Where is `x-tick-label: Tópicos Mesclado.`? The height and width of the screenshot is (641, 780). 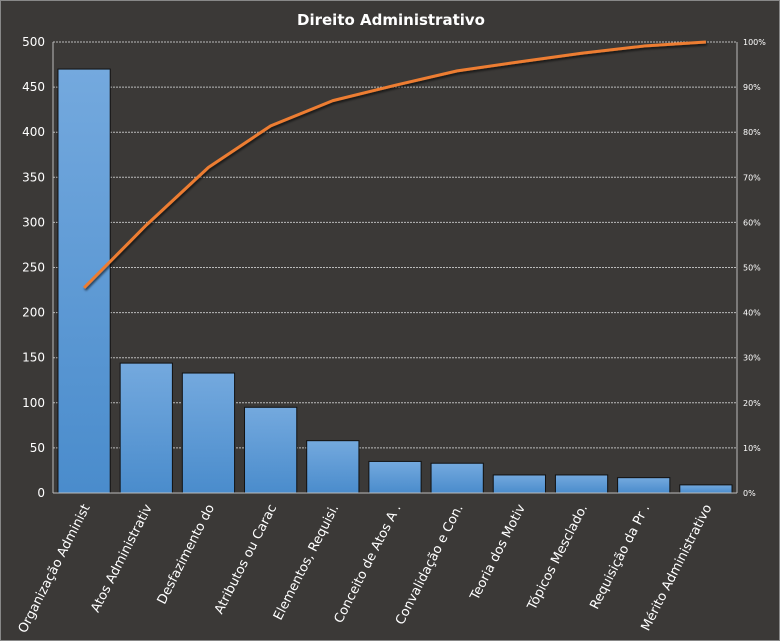
x-tick-label: Tópicos Mesclado. is located at coordinates (557, 557).